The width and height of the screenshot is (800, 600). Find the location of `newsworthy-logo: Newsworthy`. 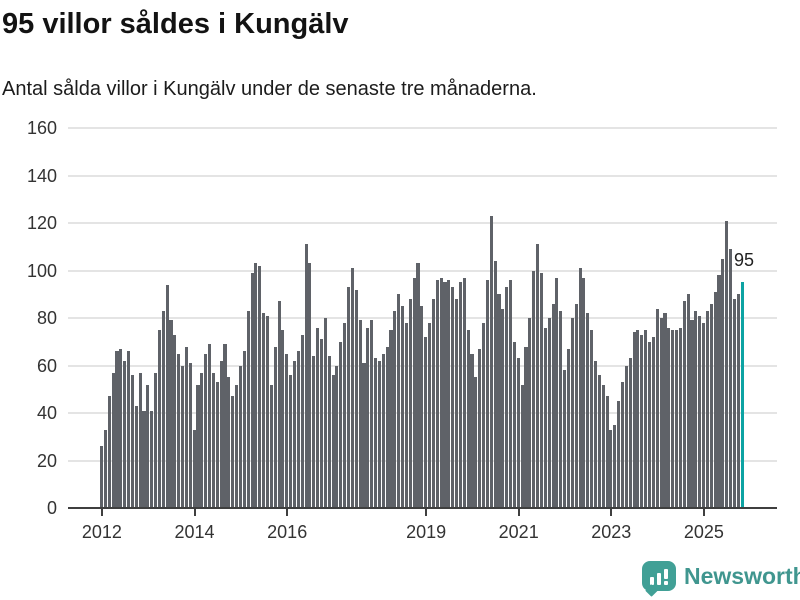

newsworthy-logo: Newsworthy is located at coordinates (721, 579).